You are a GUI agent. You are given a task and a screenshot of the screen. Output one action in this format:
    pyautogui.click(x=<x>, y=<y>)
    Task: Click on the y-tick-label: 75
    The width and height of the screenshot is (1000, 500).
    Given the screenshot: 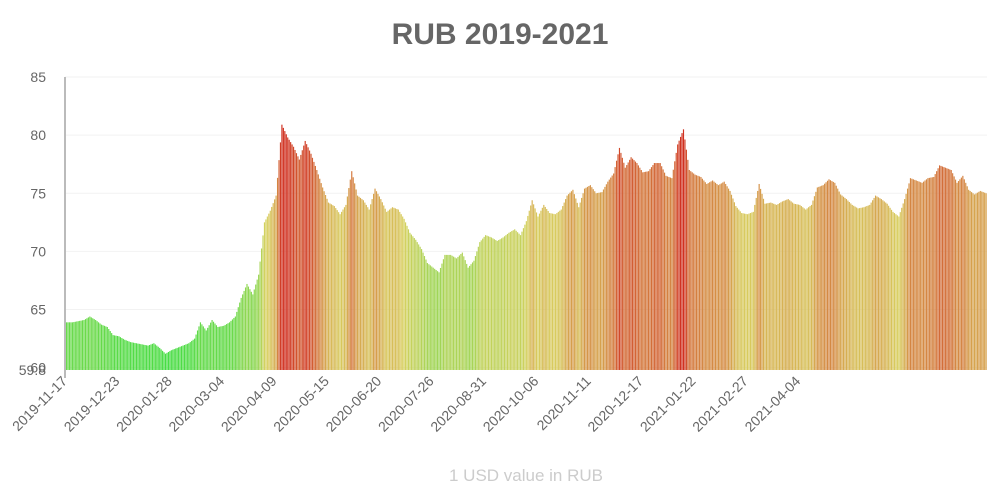 What is the action you would take?
    pyautogui.click(x=38, y=193)
    